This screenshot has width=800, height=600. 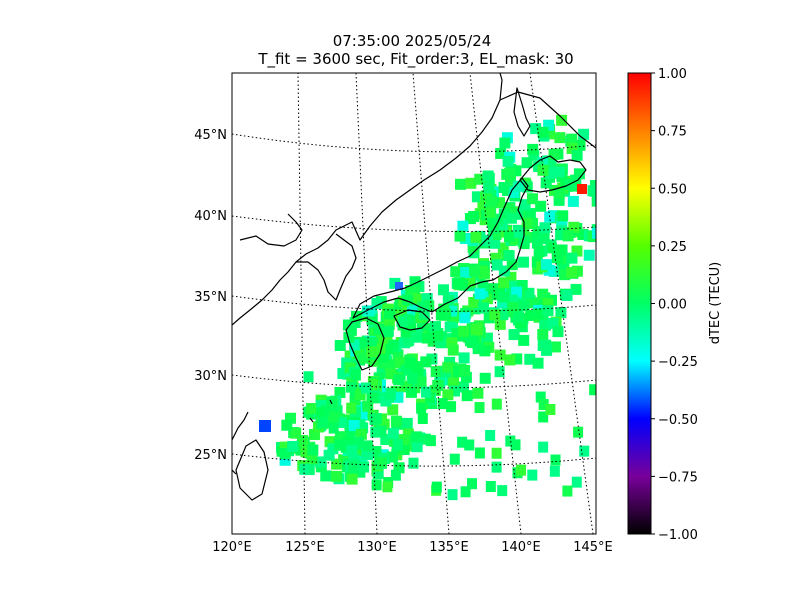 What do you see at coordinates (449, 547) in the screenshot?
I see `lon-tick: 135°E` at bounding box center [449, 547].